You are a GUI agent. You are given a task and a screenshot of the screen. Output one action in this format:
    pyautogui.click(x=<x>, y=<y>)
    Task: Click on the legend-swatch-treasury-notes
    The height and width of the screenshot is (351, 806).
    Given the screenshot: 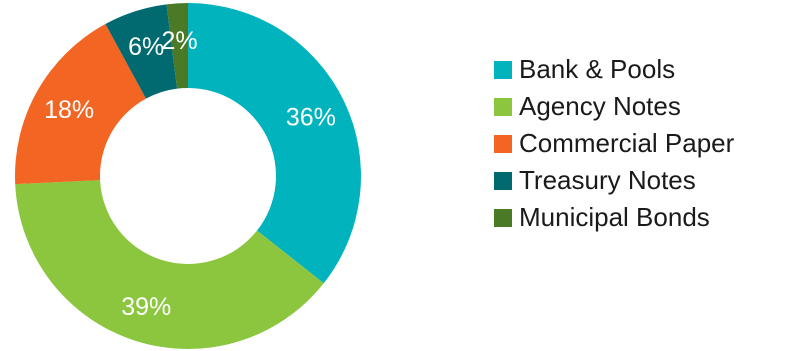 What is the action you would take?
    pyautogui.click(x=503, y=180)
    